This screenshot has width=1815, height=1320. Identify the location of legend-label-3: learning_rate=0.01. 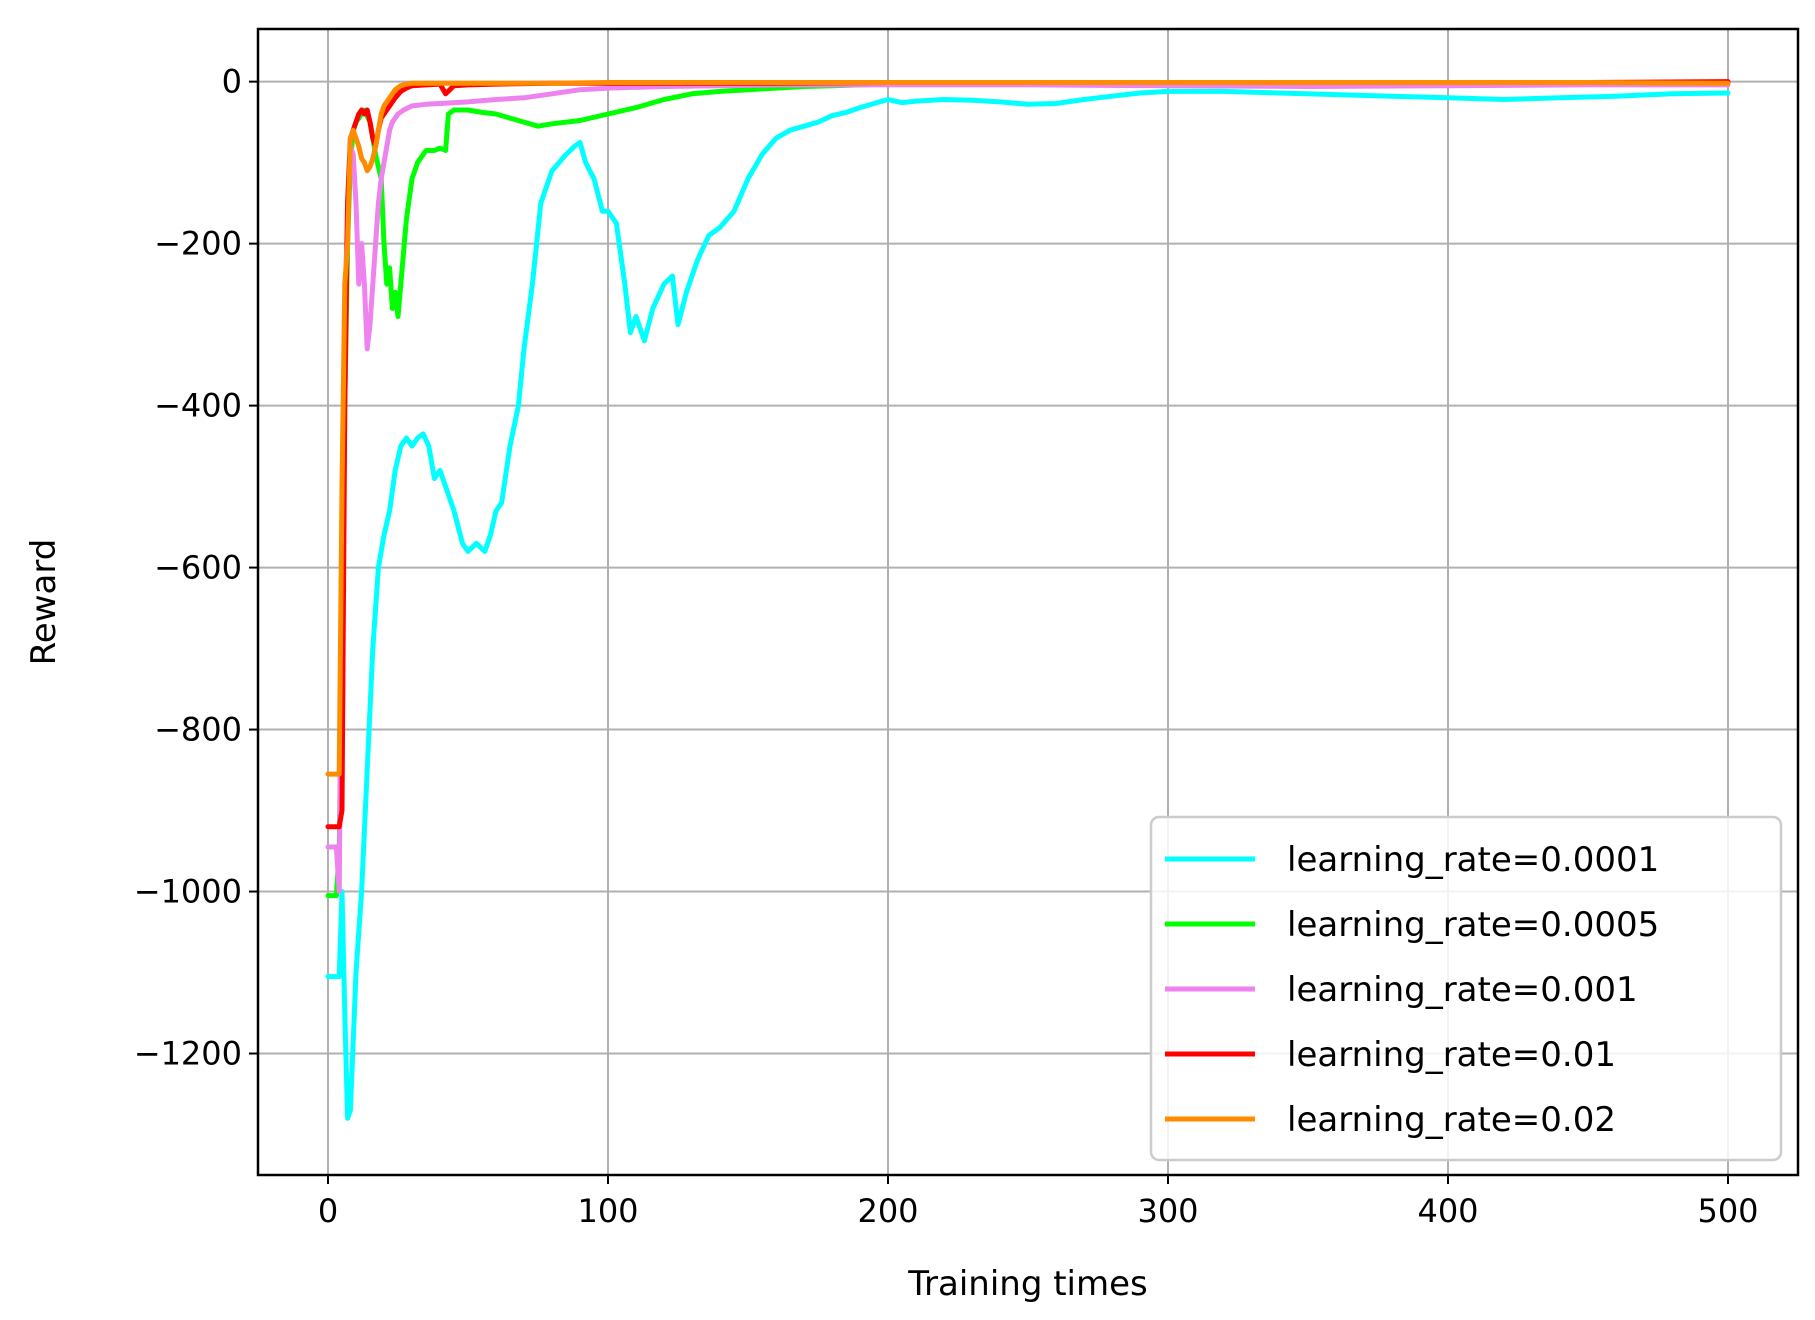
(1451, 1055).